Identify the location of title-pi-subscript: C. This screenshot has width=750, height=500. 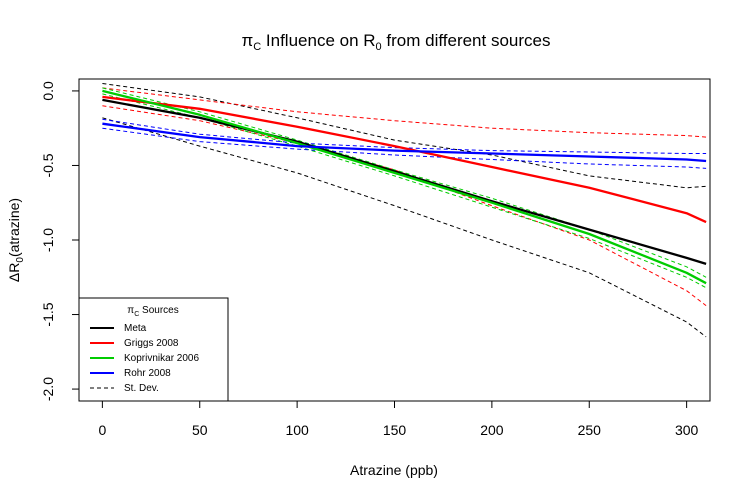
(257, 47).